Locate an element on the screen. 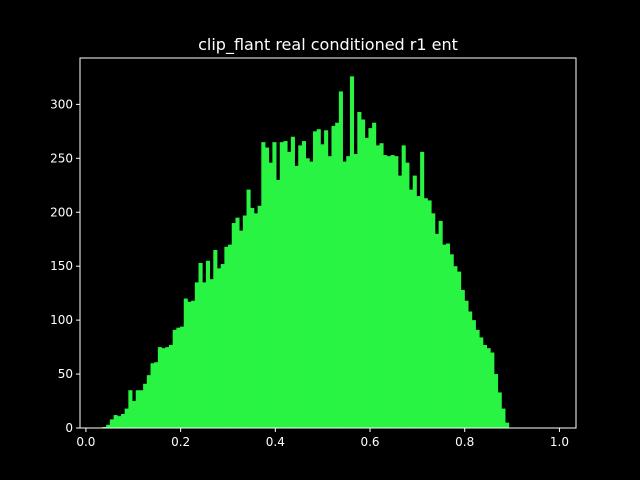 The image size is (640, 480). y-tick-label: 150 is located at coordinates (61, 266).